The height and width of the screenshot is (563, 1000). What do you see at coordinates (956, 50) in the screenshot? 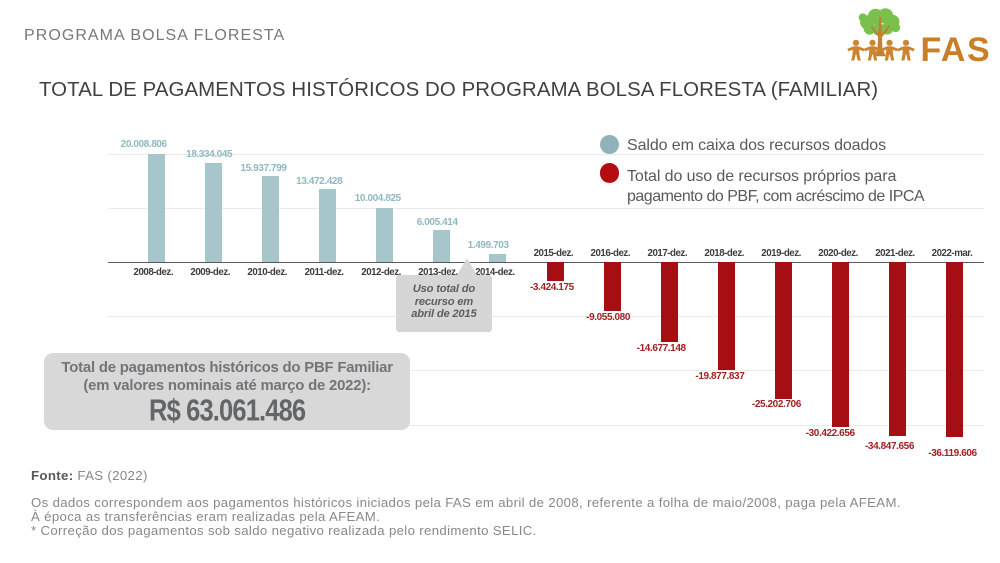
I see `svg-text: FAS` at bounding box center [956, 50].